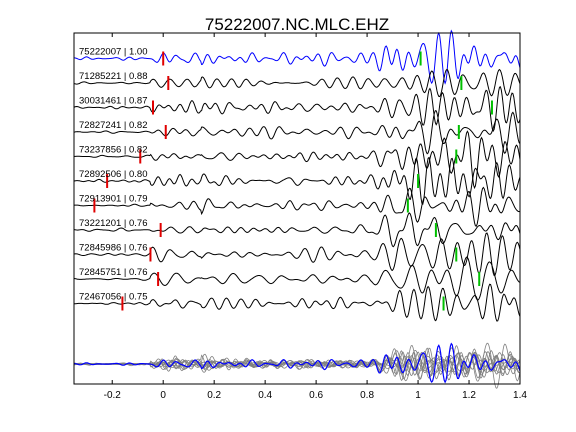 This screenshot has height=432, width=576. Describe the element at coordinates (297, 363) in the screenshot. I see `stack-reference-line` at that location.